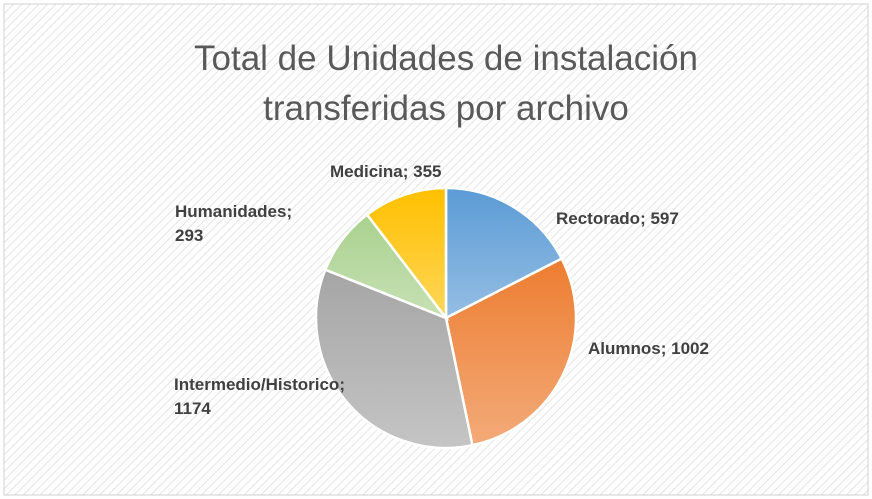  What do you see at coordinates (259, 397) in the screenshot?
I see `data-label: Intermedio/Historico; 1174` at bounding box center [259, 397].